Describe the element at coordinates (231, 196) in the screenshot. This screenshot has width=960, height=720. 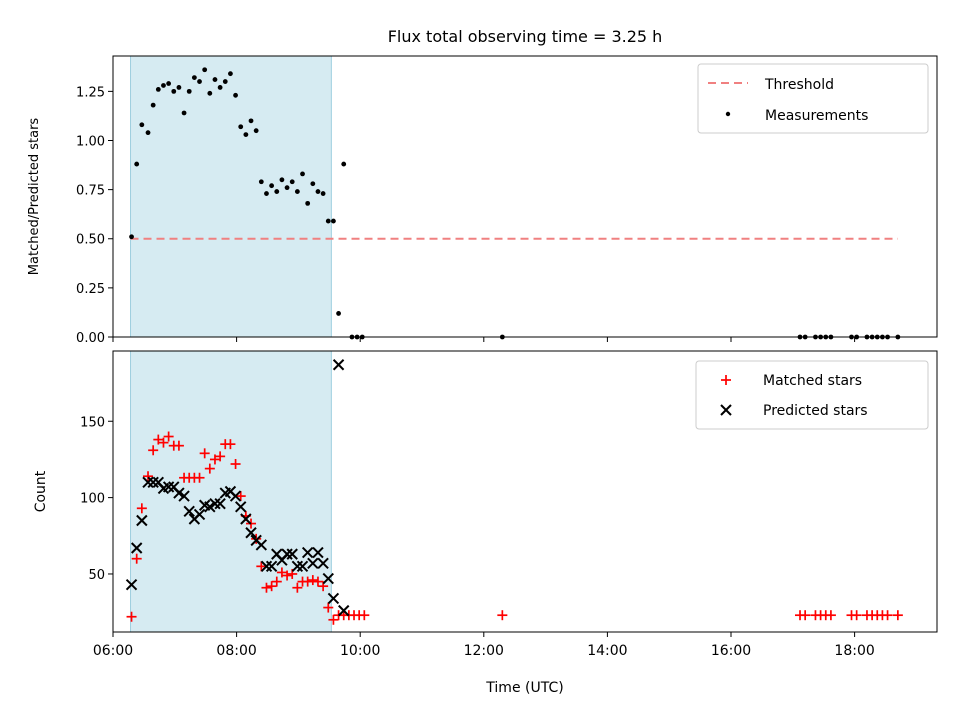
I see `observing-window-shade` at that location.